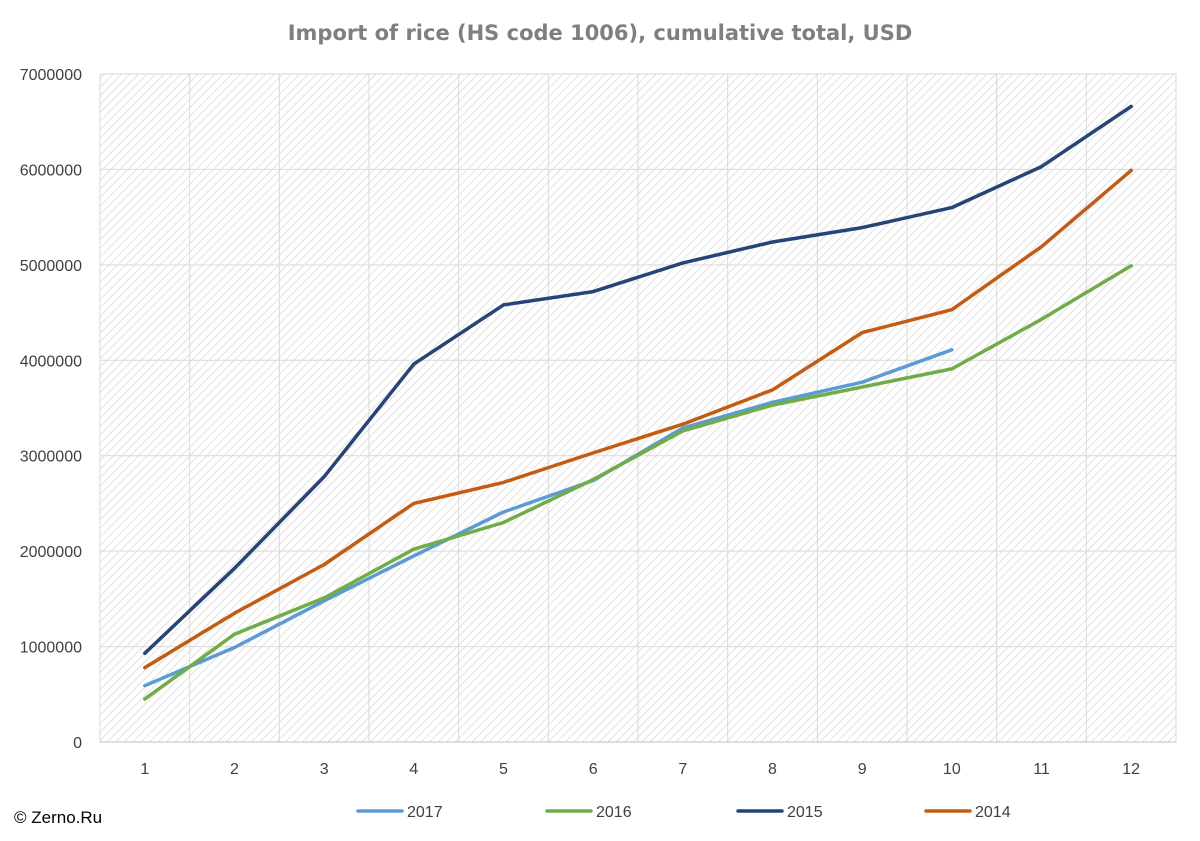 This screenshot has width=1200, height=841. Describe the element at coordinates (593, 769) in the screenshot. I see `x-tick-label: 6` at that location.